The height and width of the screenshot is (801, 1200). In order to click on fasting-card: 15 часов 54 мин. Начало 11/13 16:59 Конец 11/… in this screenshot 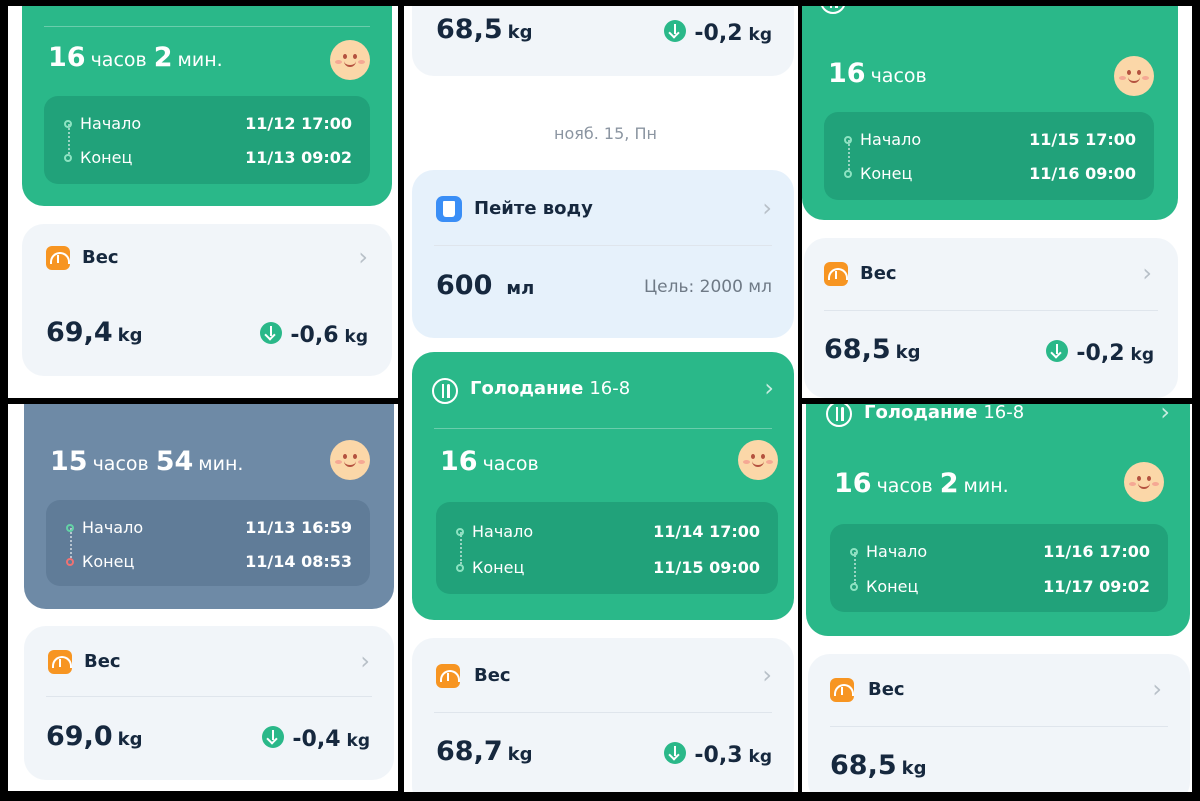, I will do `click(209, 506)`.